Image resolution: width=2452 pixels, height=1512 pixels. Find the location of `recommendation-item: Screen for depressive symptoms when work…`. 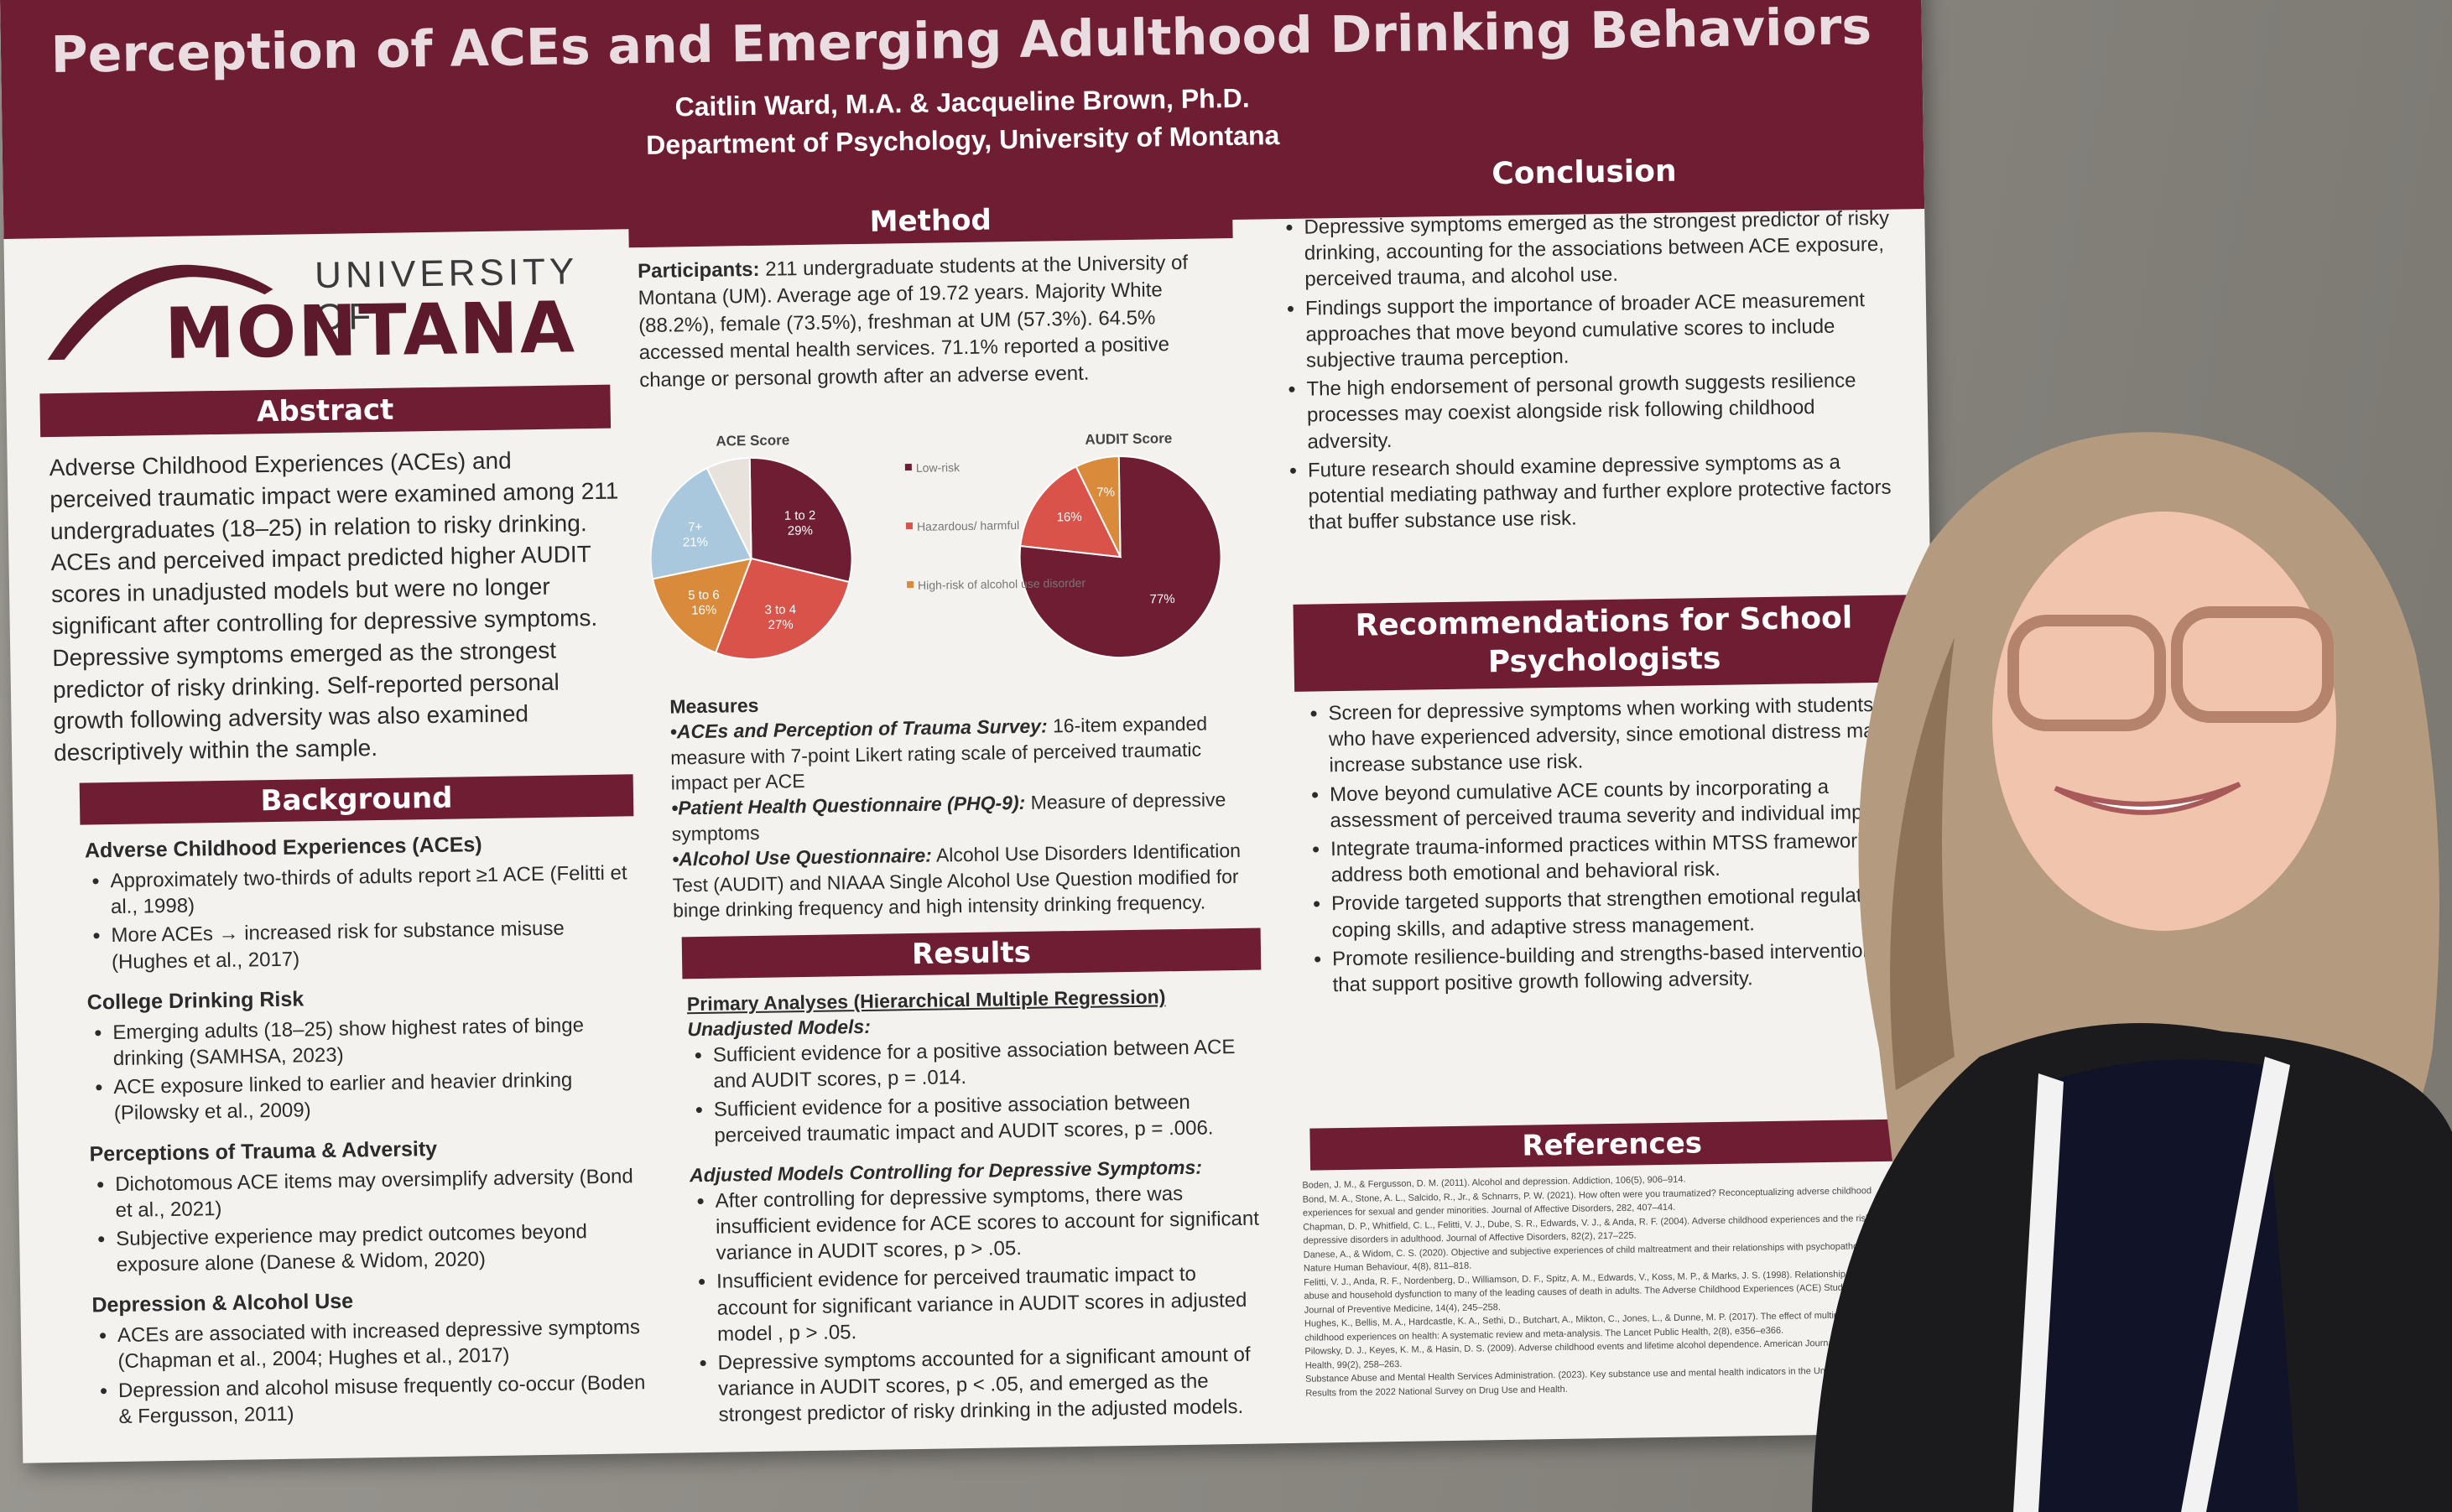

recommendation-item: Screen for depressive symptoms when work… is located at coordinates (1618, 734).